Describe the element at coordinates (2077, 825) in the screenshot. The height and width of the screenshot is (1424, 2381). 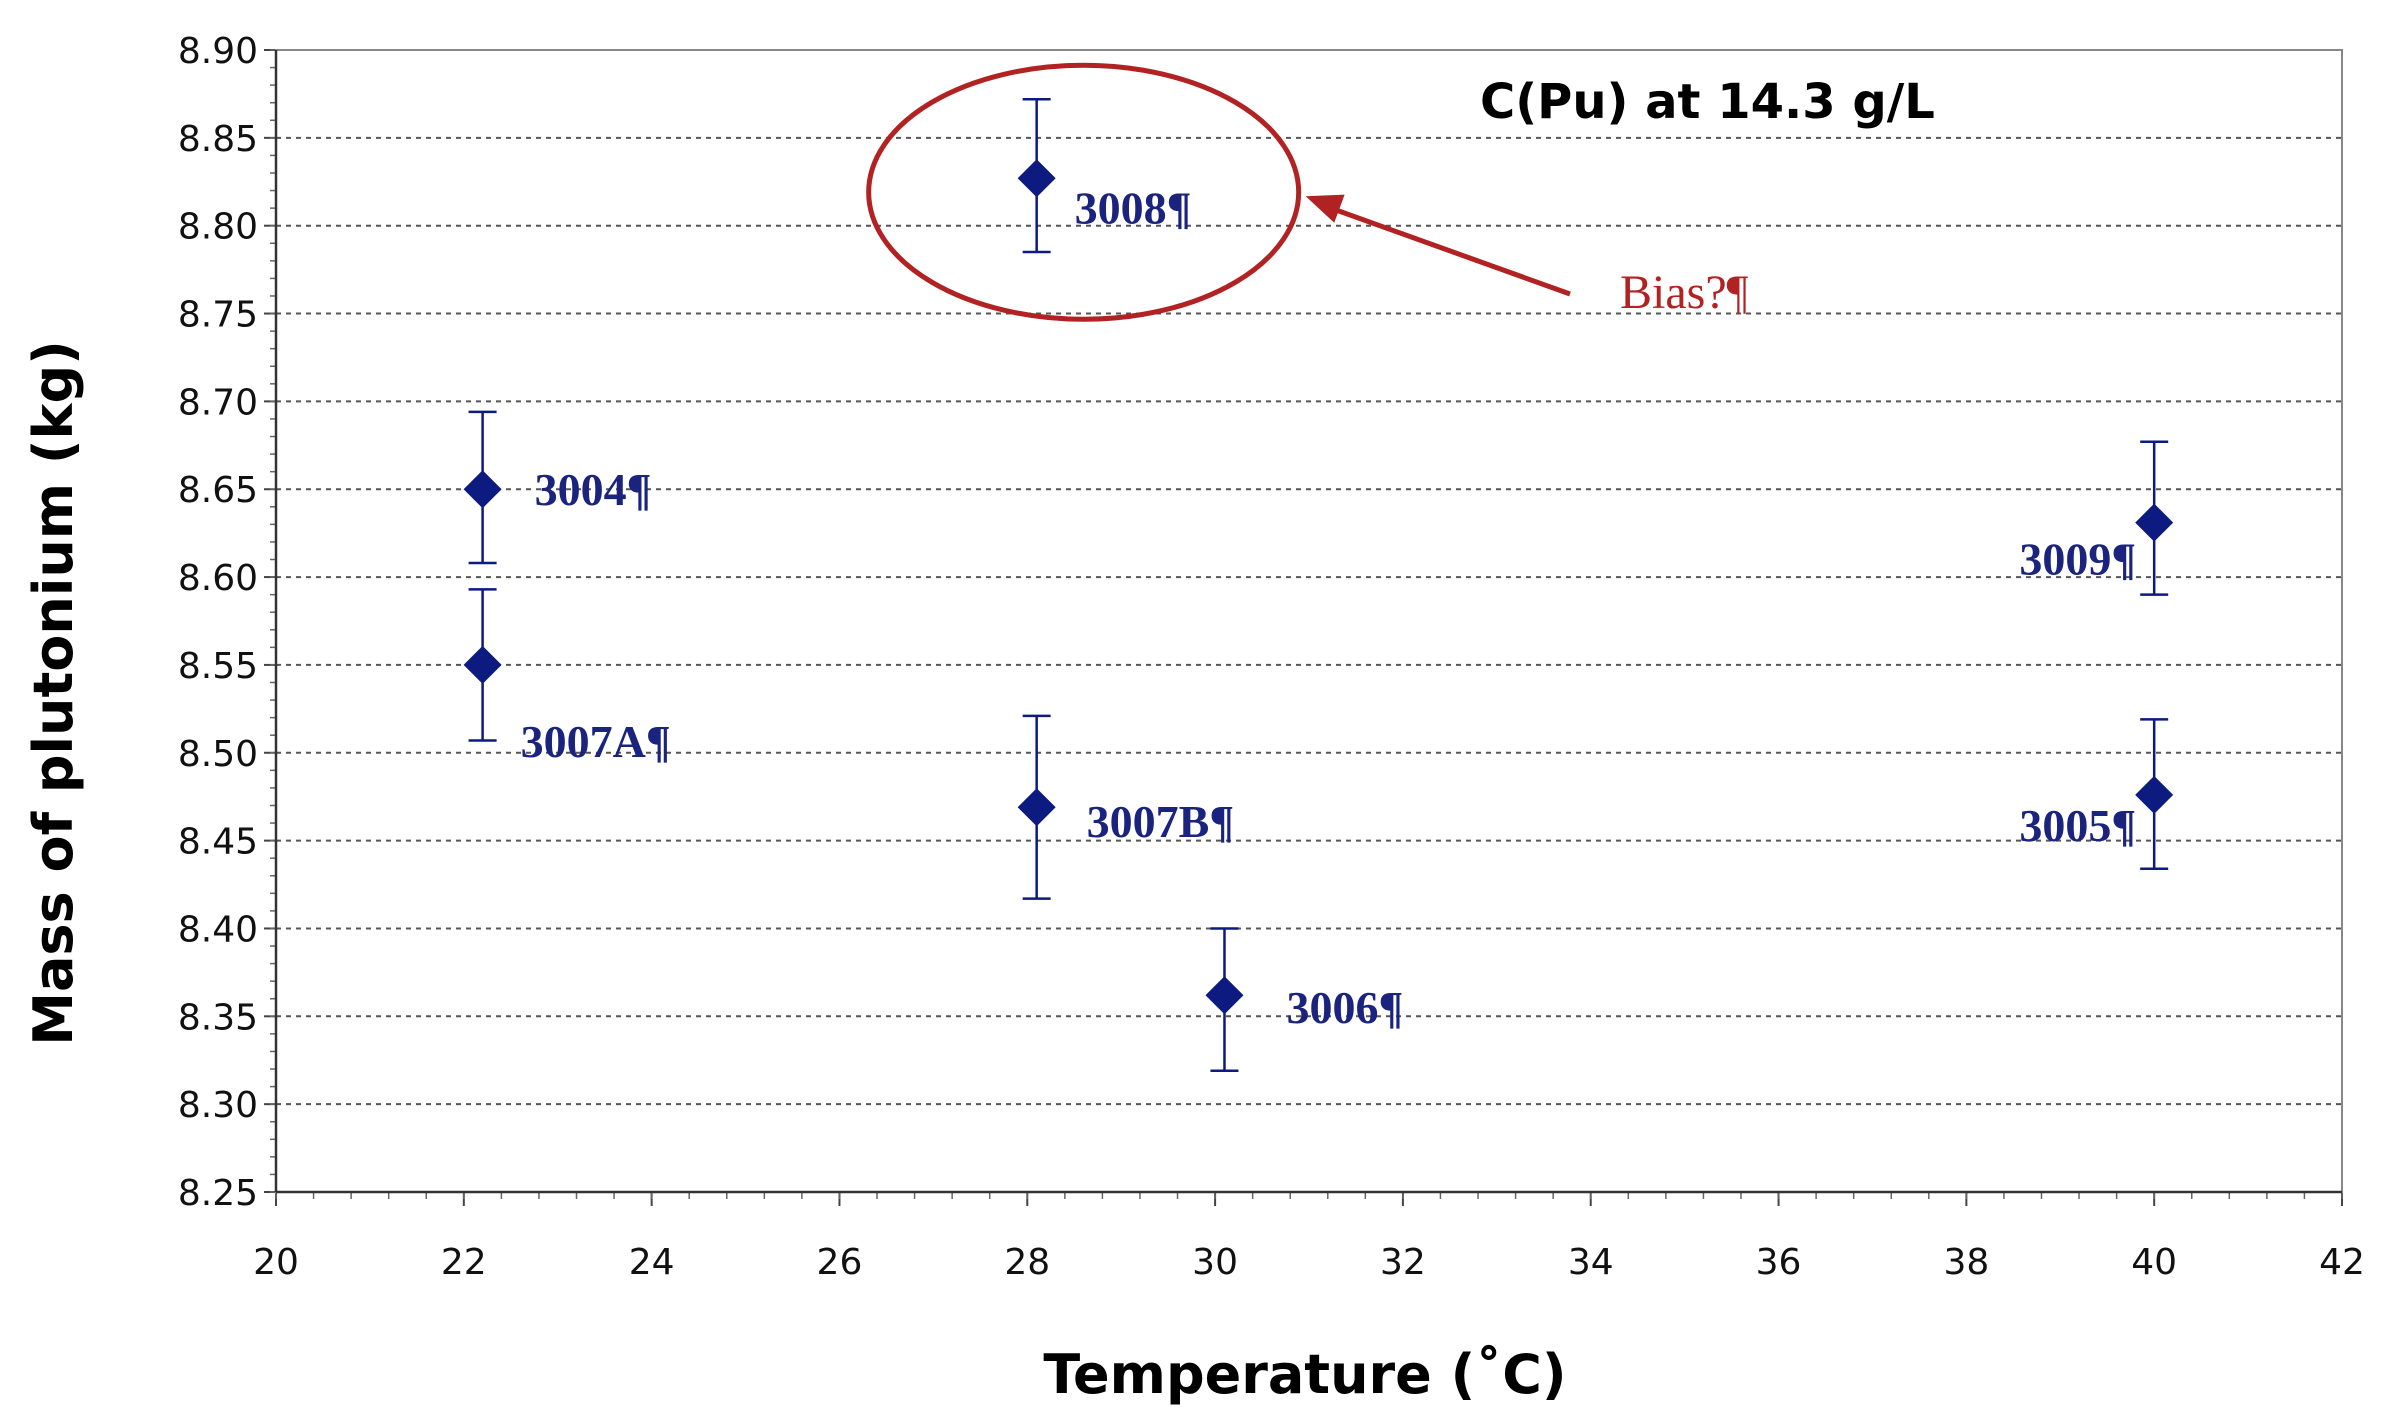
I see `point-label: 3005¶` at that location.